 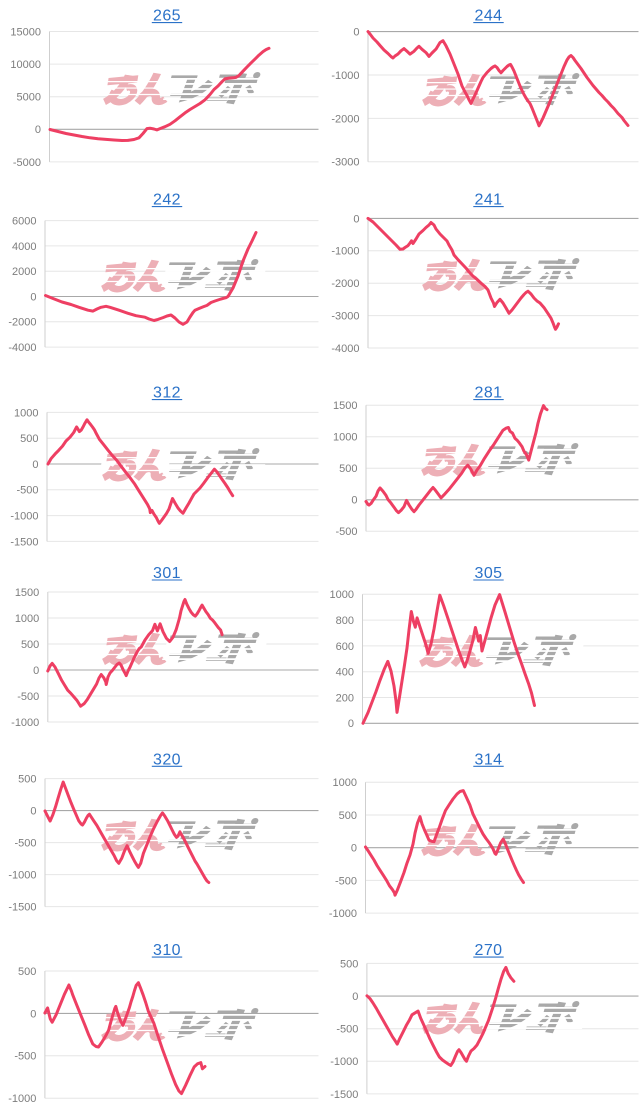 What do you see at coordinates (24, 272) in the screenshot?
I see `svg-text: 2000` at bounding box center [24, 272].